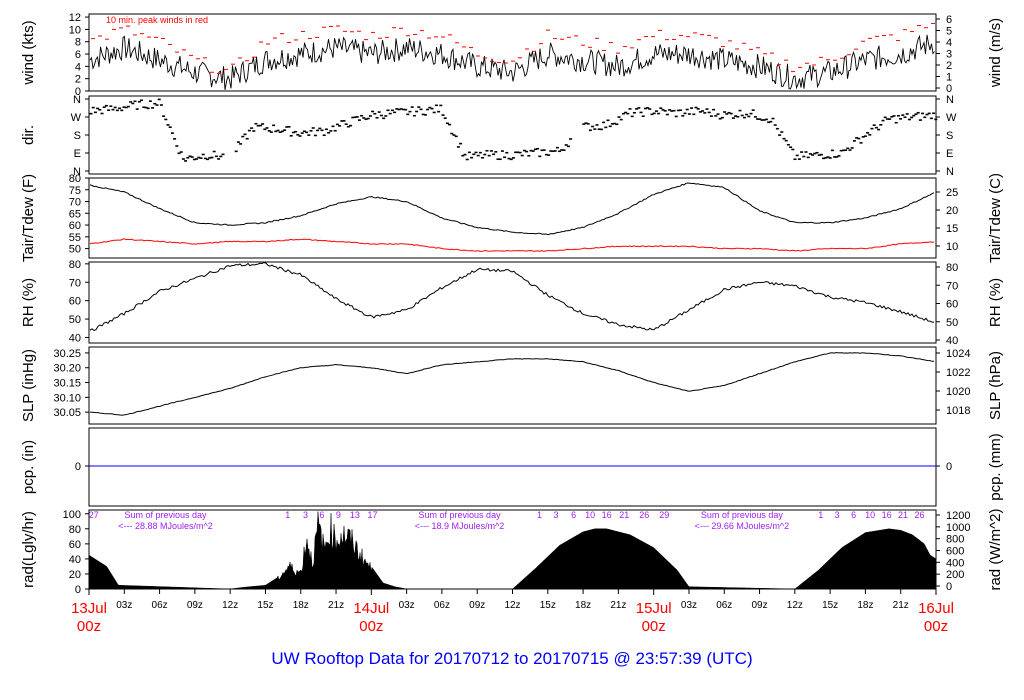 This screenshot has width=1024, height=700. I want to click on tdew-series-line, so click(512, 245).